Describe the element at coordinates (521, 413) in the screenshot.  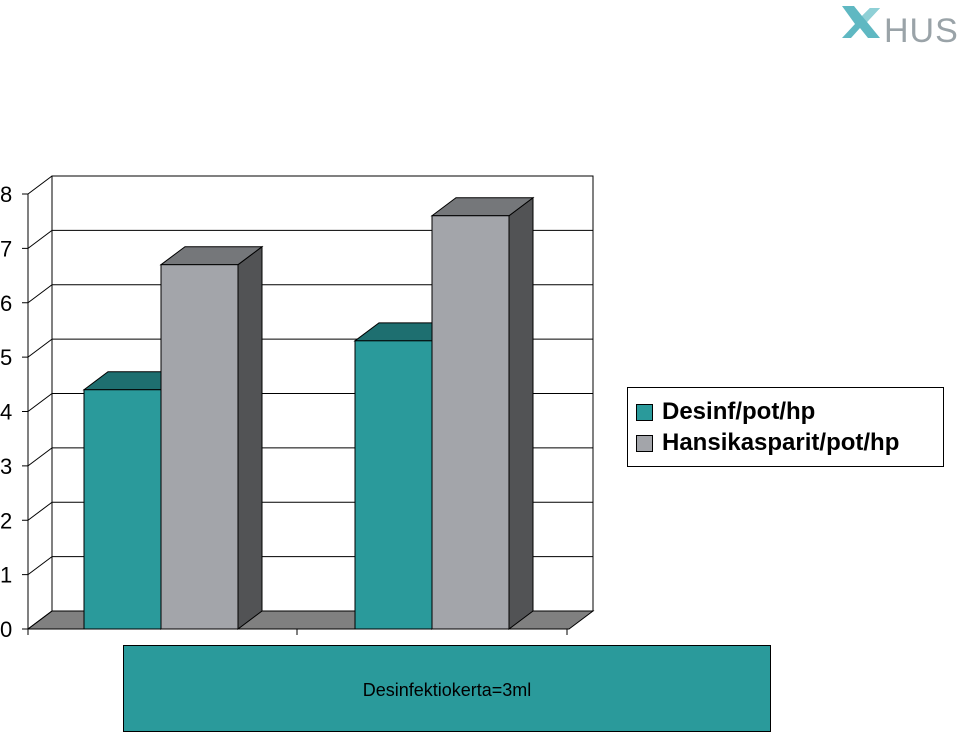
I see `bar-hansikasparit-2-side` at that location.